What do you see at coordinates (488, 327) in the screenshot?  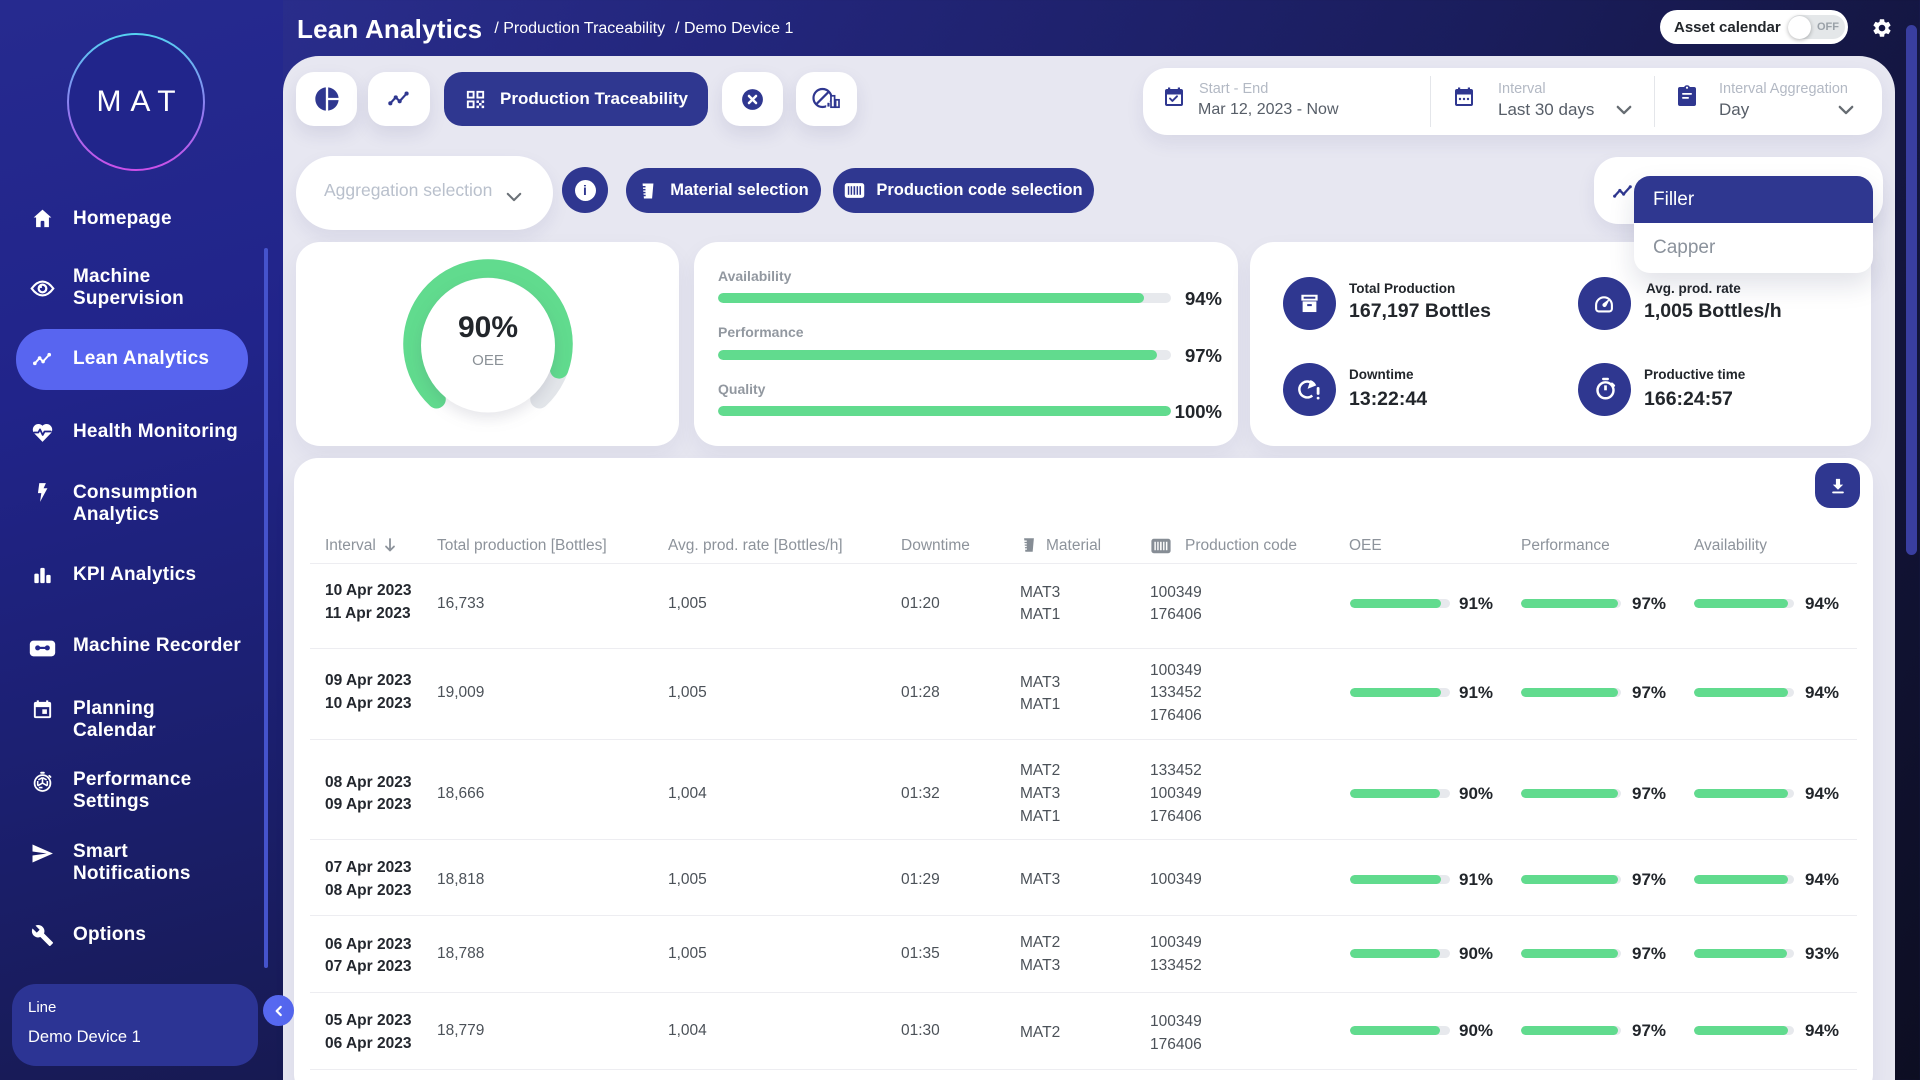 I see `svg-text: 90%` at bounding box center [488, 327].